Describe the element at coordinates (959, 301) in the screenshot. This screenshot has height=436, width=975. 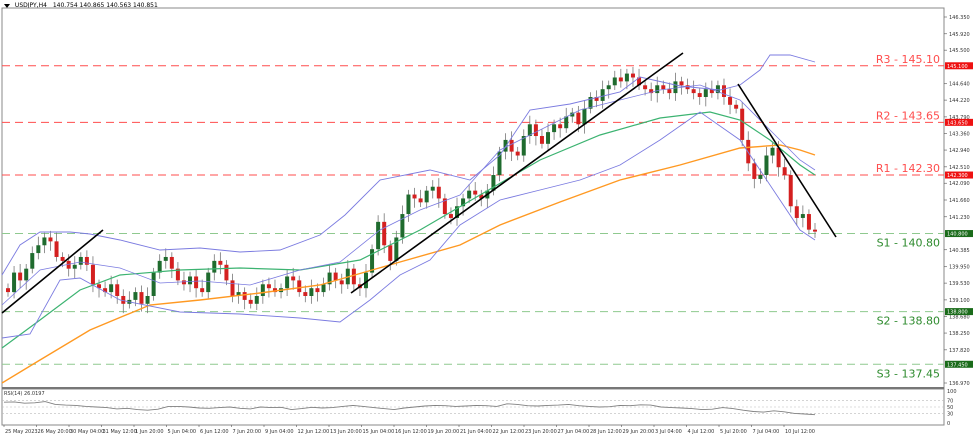
I see `y-tick-label: 139.100` at that location.